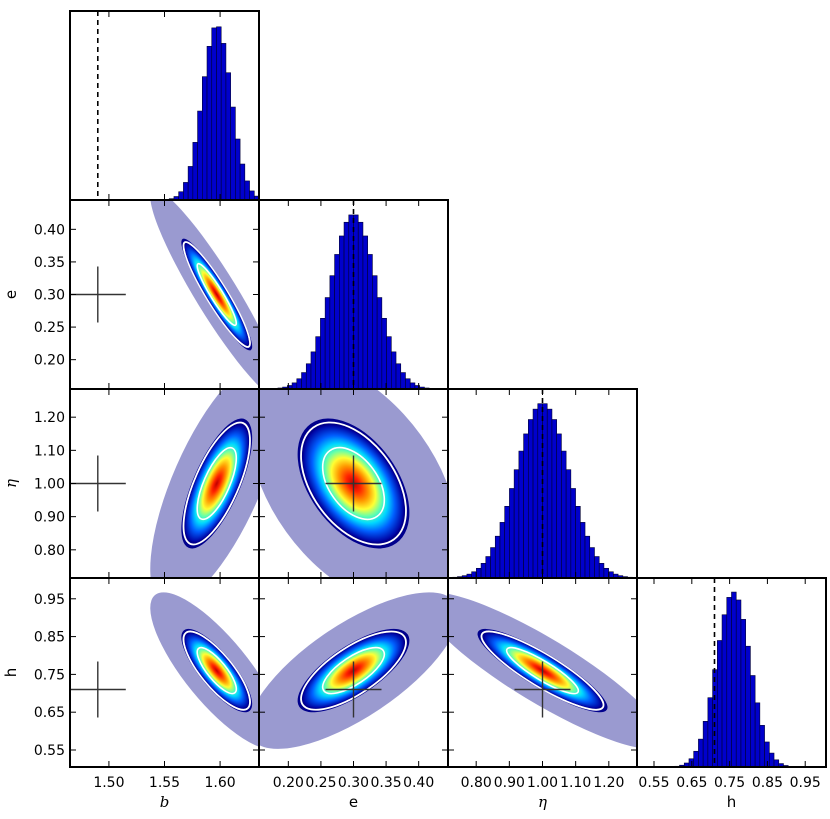 This screenshot has height=819, width=830. Describe the element at coordinates (49, 600) in the screenshot. I see `y-tick-label: 0.95` at that location.